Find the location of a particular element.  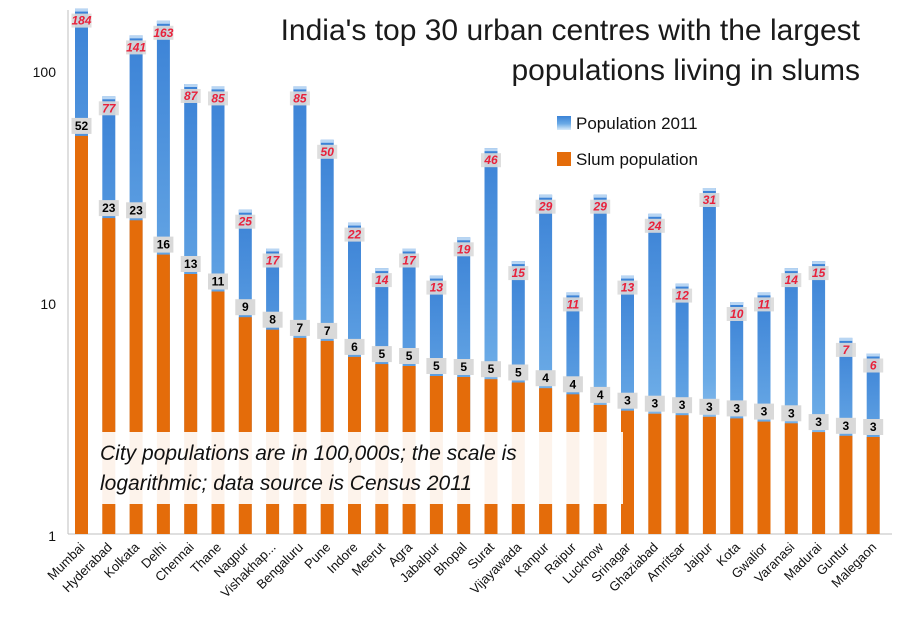

slum-data-label-23: 3 is located at coordinates (709, 407).